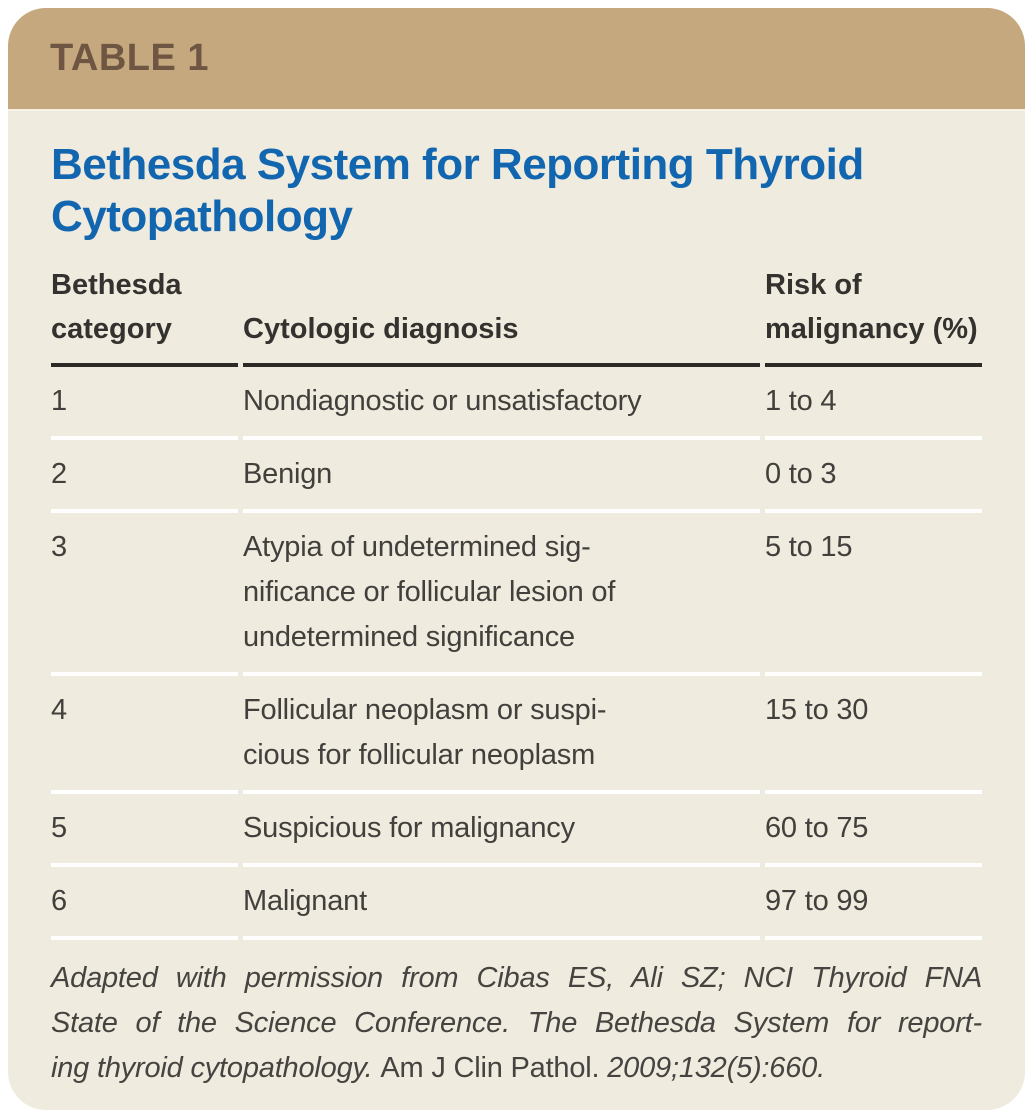 Image resolution: width=1033 pixels, height=1118 pixels. What do you see at coordinates (873, 315) in the screenshot?
I see `column-header-risk-of-malignancy: Risk of malignancy (%)` at bounding box center [873, 315].